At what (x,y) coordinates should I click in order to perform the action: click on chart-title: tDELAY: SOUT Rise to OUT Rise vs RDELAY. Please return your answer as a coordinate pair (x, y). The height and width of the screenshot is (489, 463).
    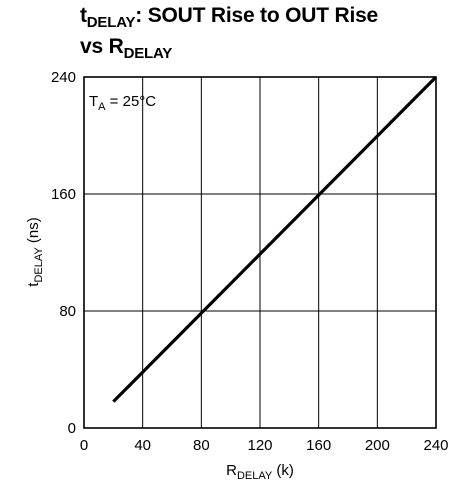
    Looking at the image, I should click on (229, 35).